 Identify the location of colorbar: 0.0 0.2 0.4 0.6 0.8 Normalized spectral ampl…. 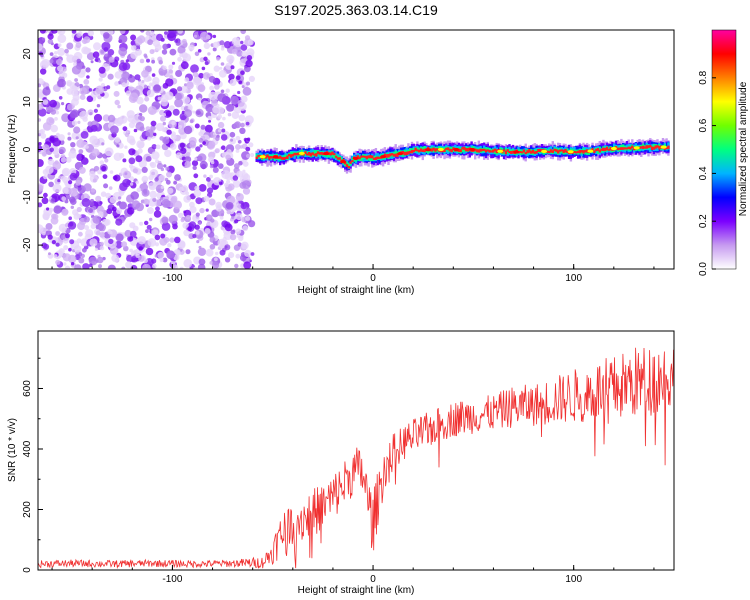
(723, 152).